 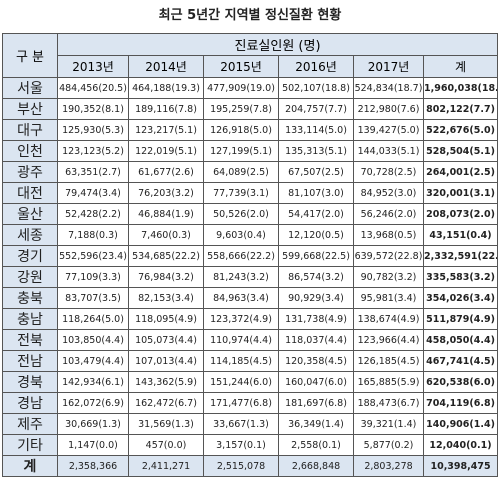 I want to click on value-cell: 118,037(4.4), so click(x=316, y=340).